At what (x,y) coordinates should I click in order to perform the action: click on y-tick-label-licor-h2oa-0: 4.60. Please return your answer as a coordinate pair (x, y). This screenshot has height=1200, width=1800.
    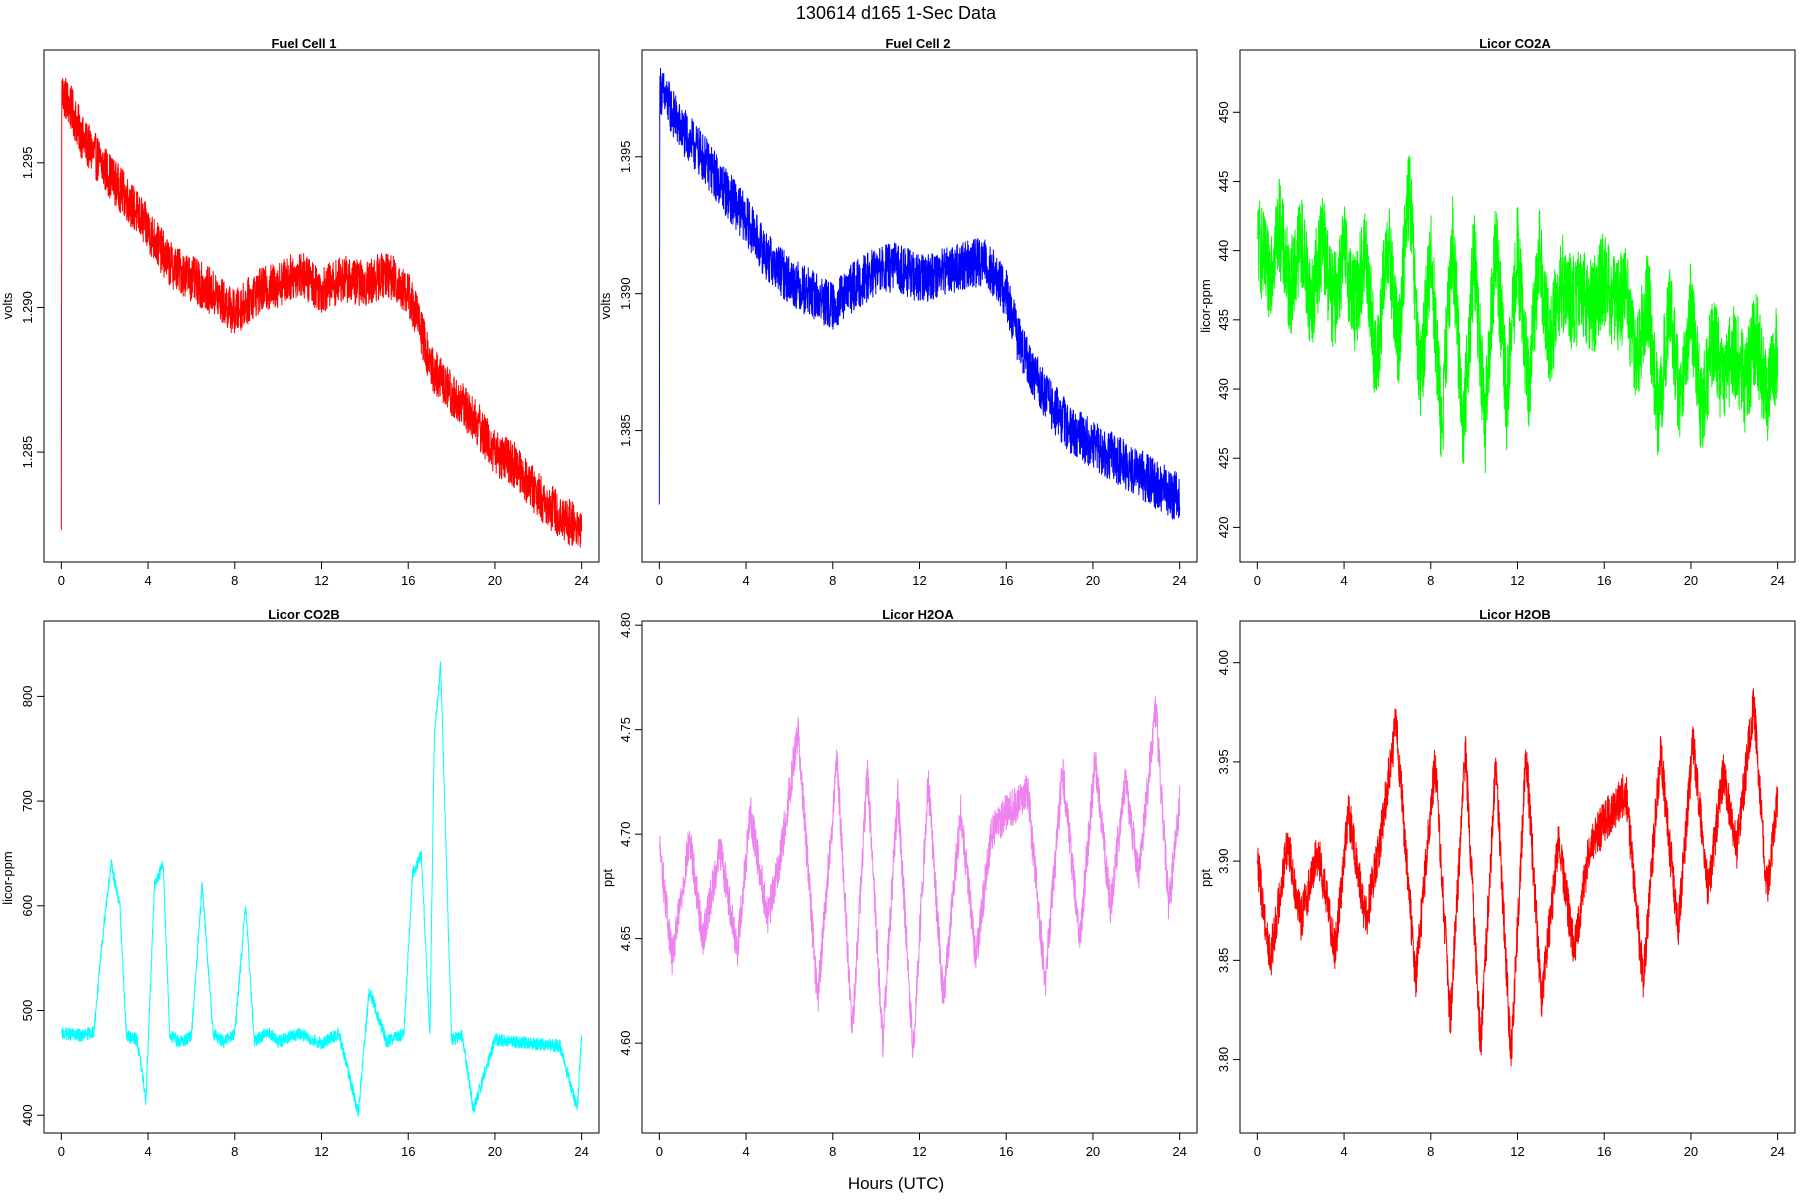
    Looking at the image, I should click on (625, 1042).